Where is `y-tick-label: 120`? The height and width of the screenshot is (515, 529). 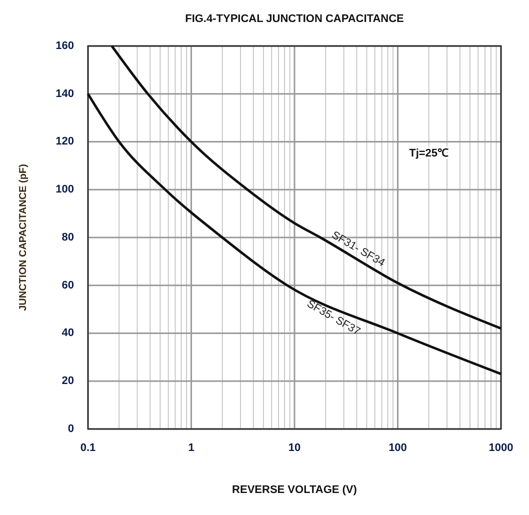 y-tick-label: 120 is located at coordinates (65, 142).